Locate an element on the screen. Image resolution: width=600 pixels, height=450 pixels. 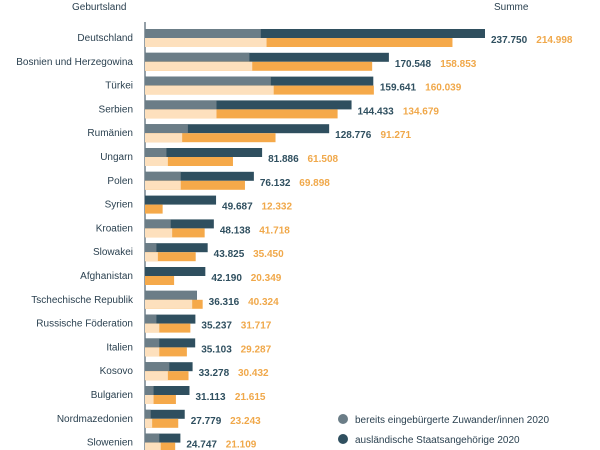
value-label-total: 43.825 is located at coordinates (229, 254).